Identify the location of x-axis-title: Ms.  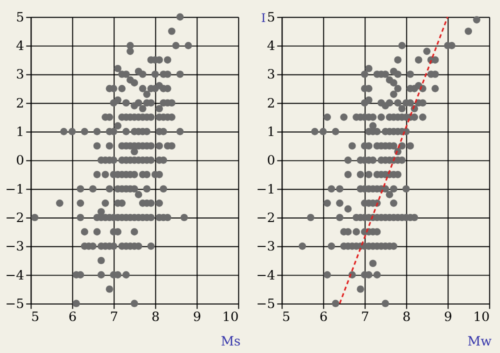
(230, 342).